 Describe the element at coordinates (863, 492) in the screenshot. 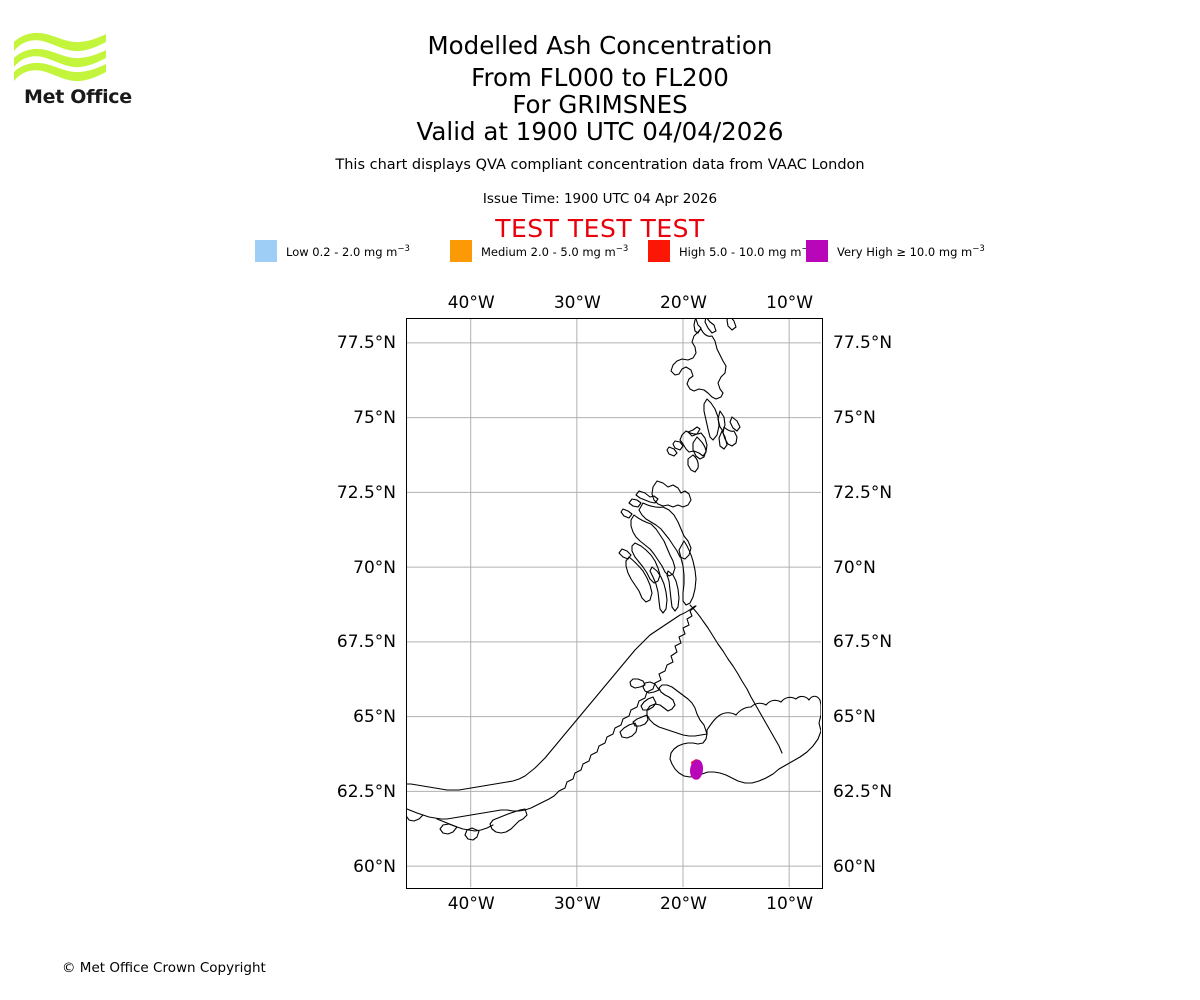

I see `y-tick-label-right: 72.5°N` at that location.